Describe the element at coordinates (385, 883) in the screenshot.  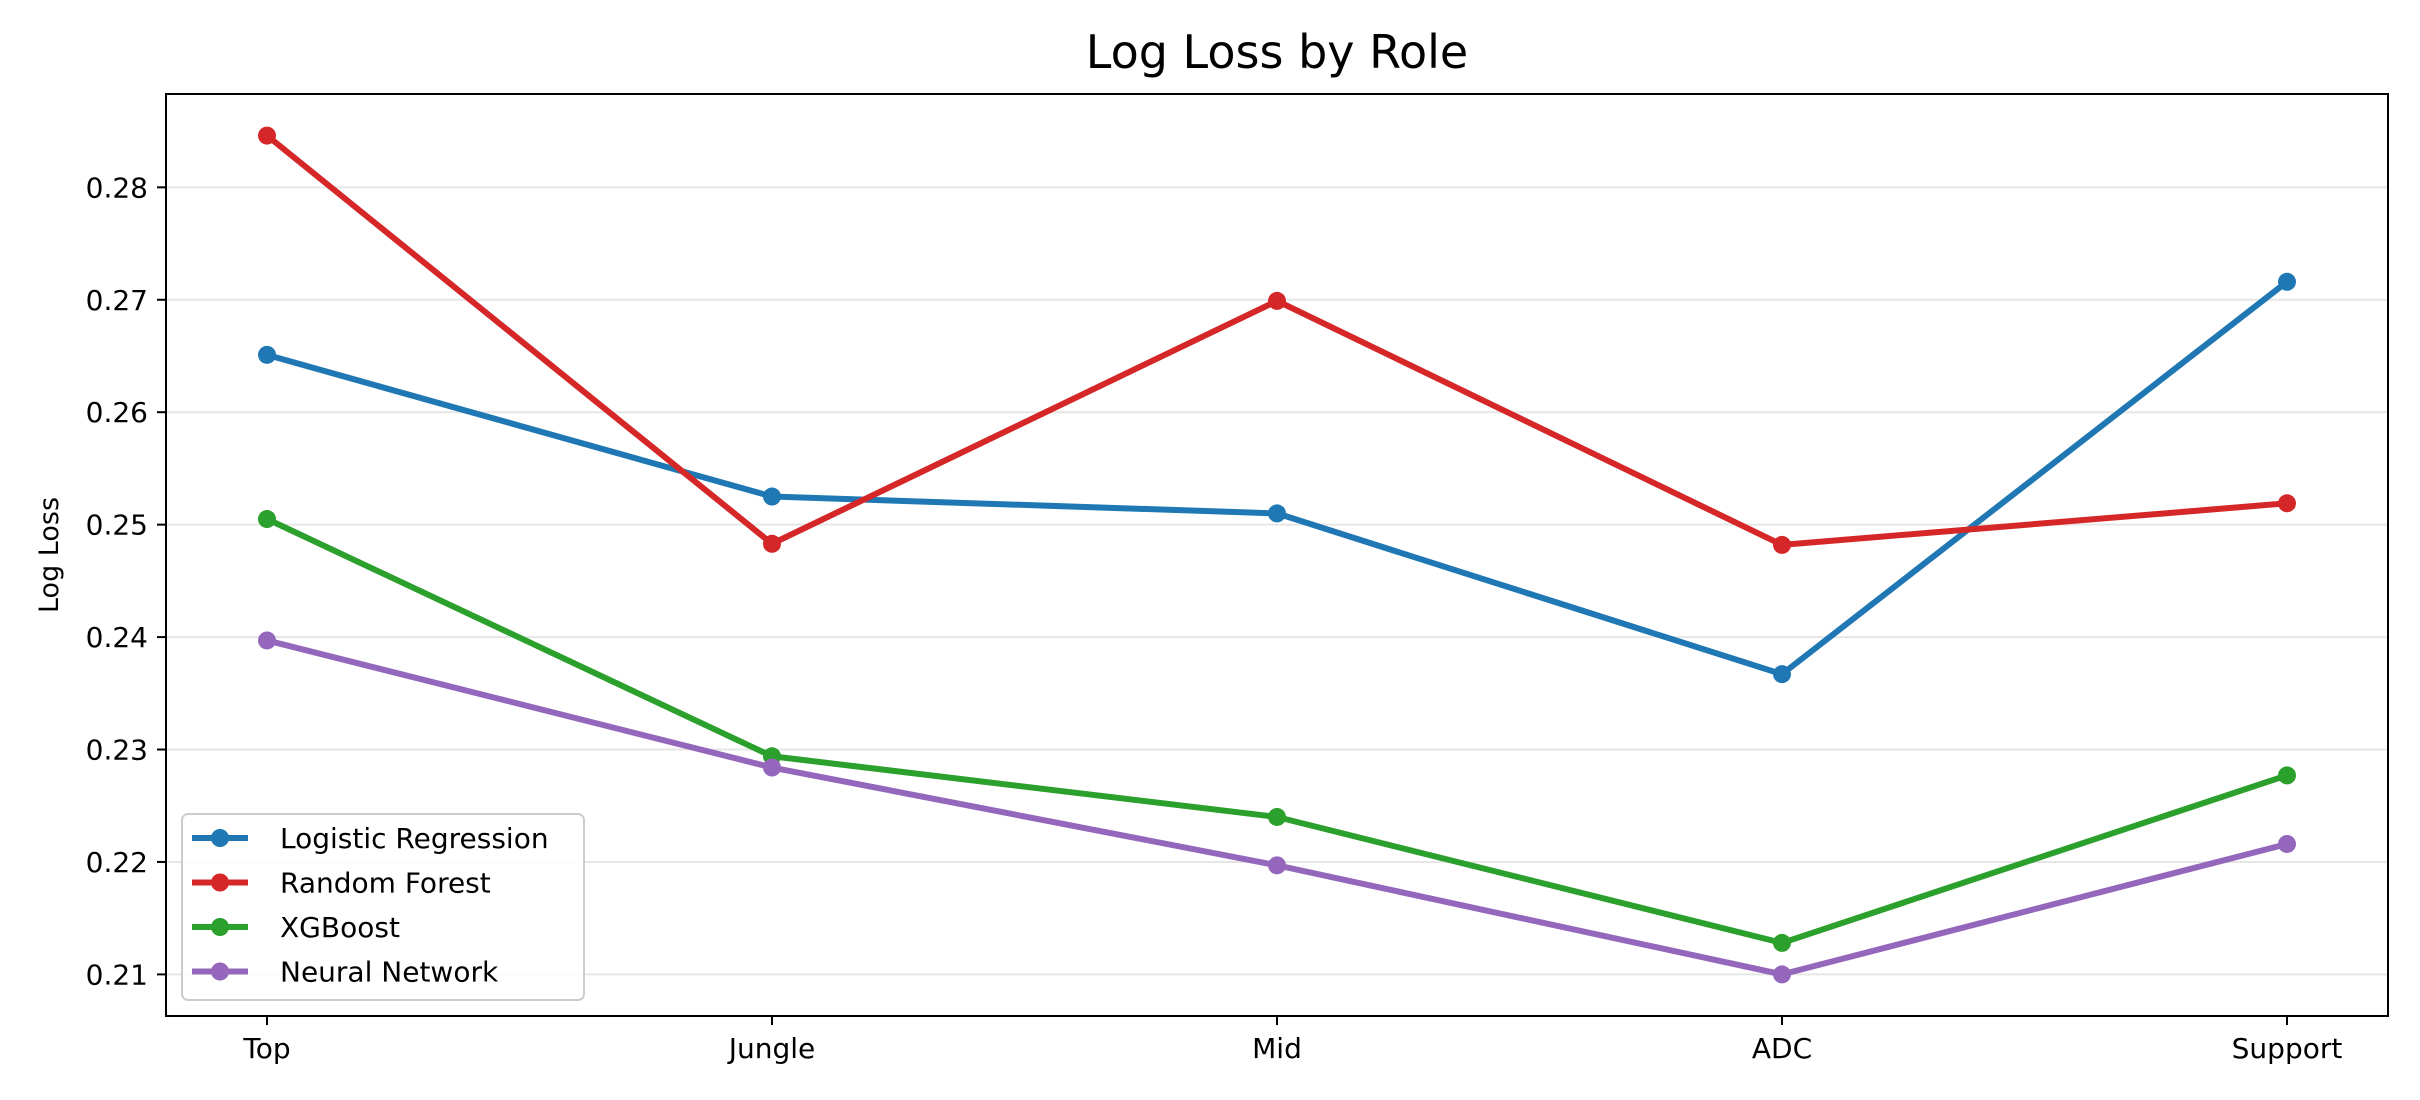
I see `legend-label: Random Forest` at that location.